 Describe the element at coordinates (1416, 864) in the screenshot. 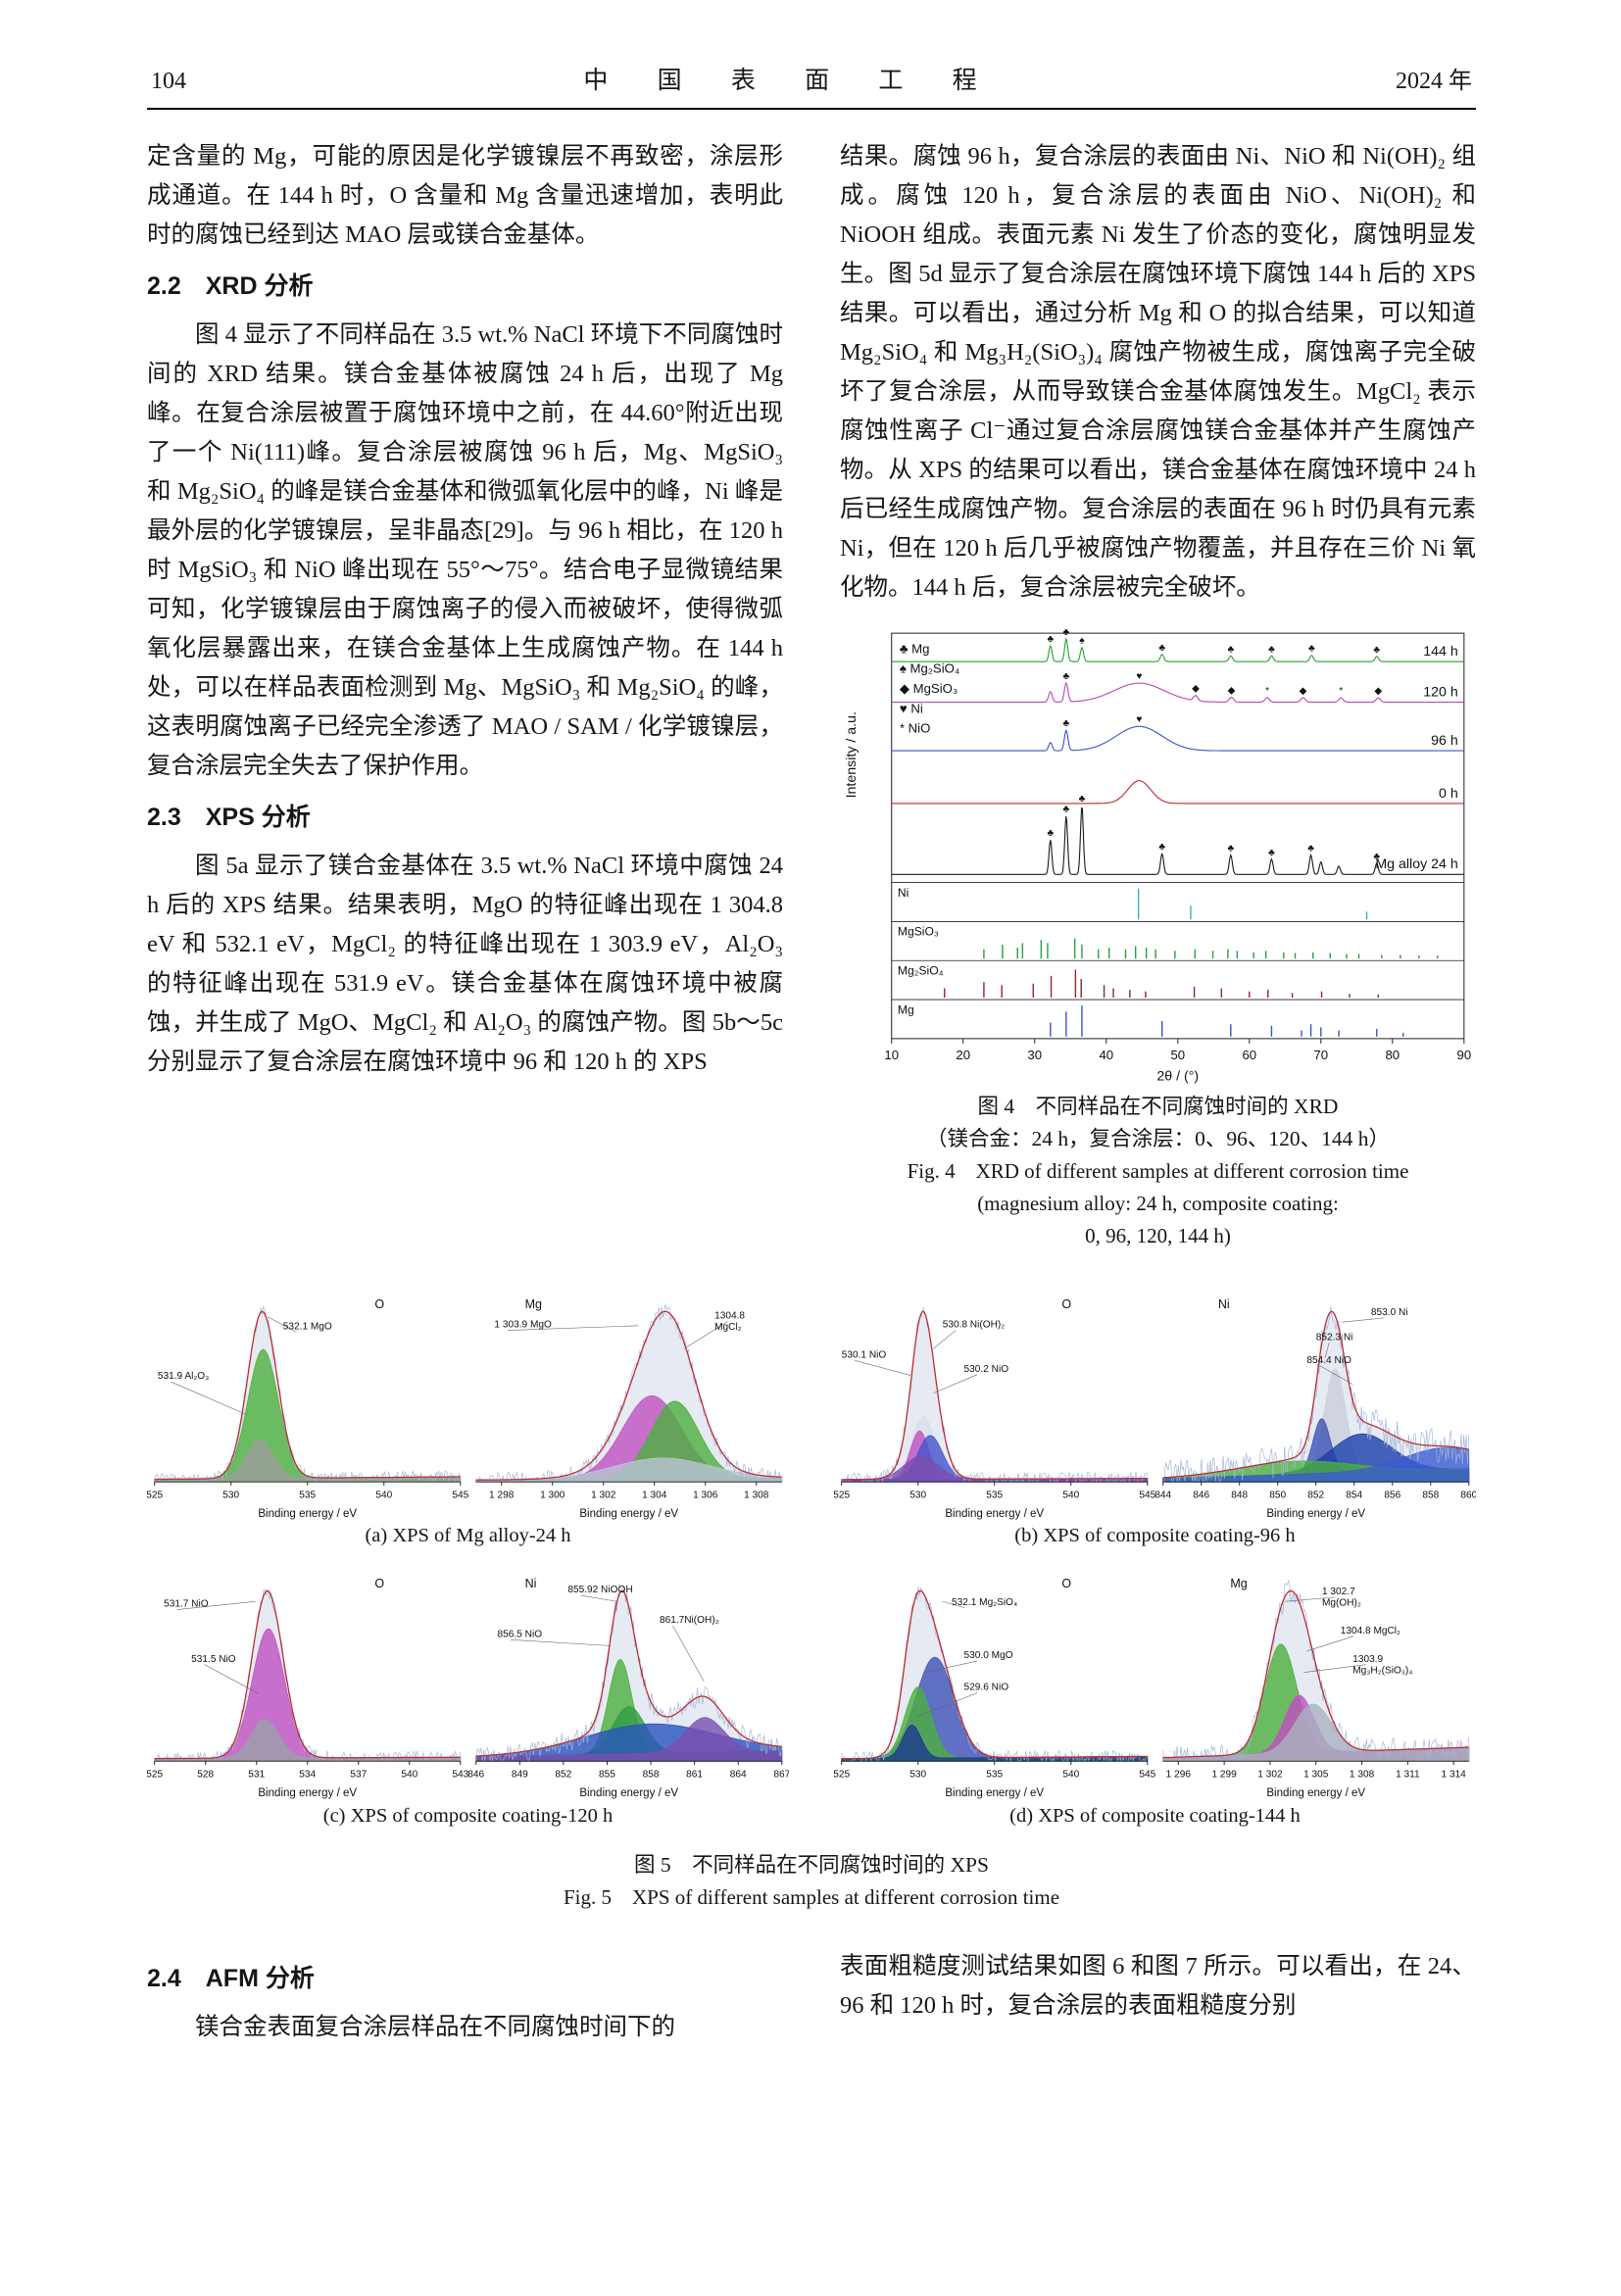

I see `svg-text: Mg alloy 24 h` at that location.